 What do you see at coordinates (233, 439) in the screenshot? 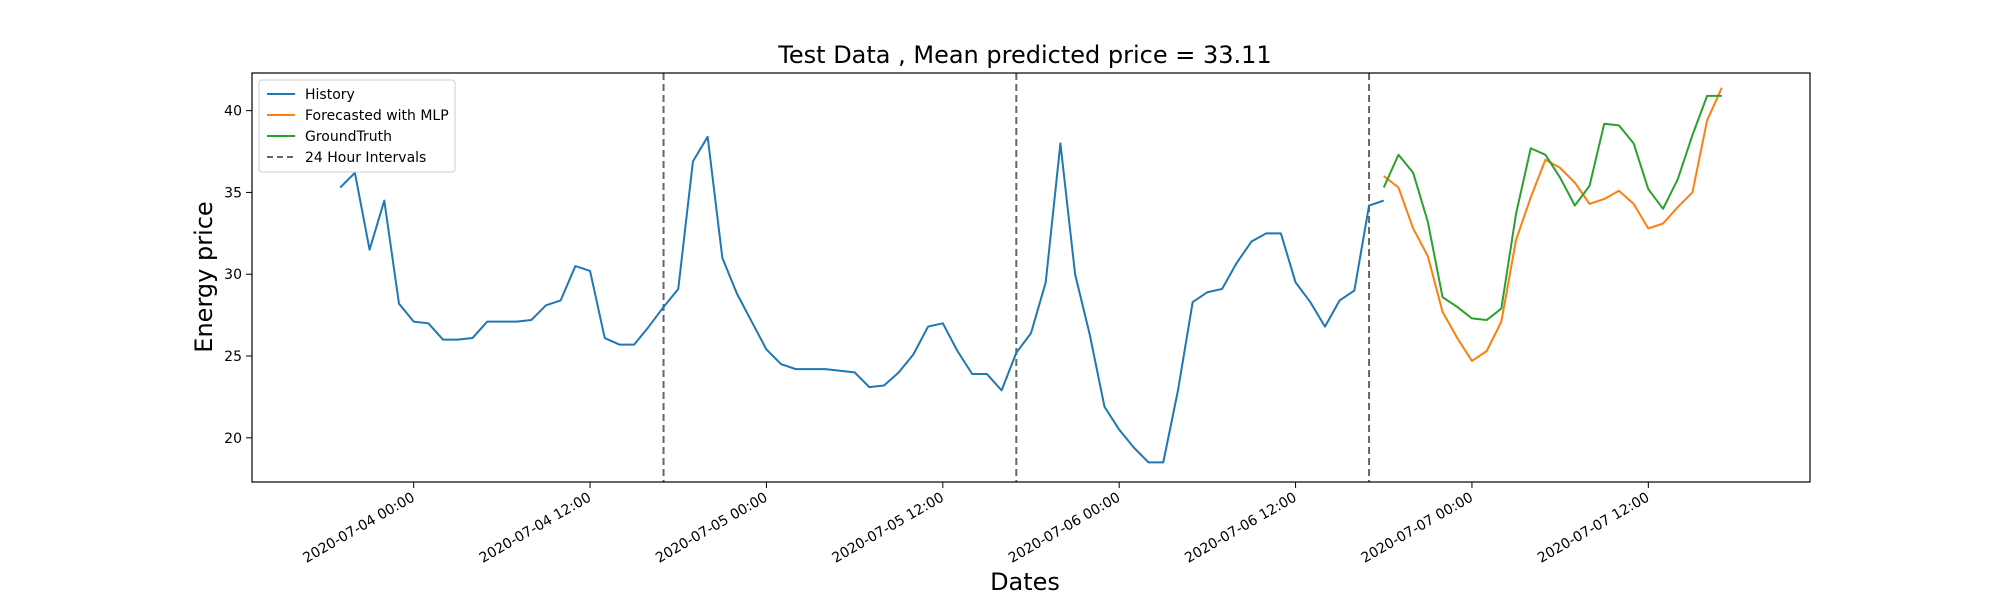
I see `y-tick-label: 20` at bounding box center [233, 439].